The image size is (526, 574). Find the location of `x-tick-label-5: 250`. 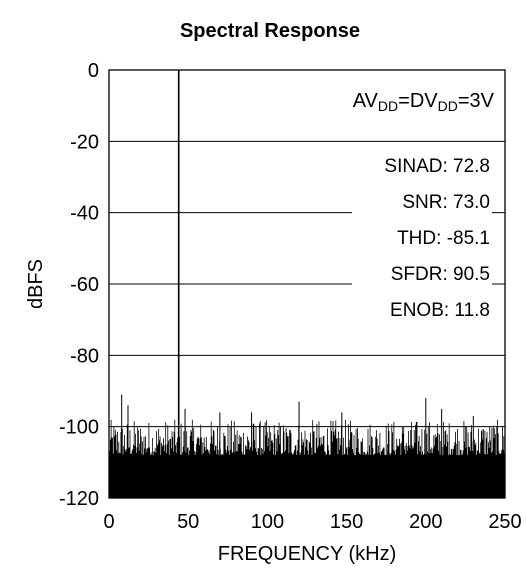

x-tick-label-5: 250 is located at coordinates (504, 522).